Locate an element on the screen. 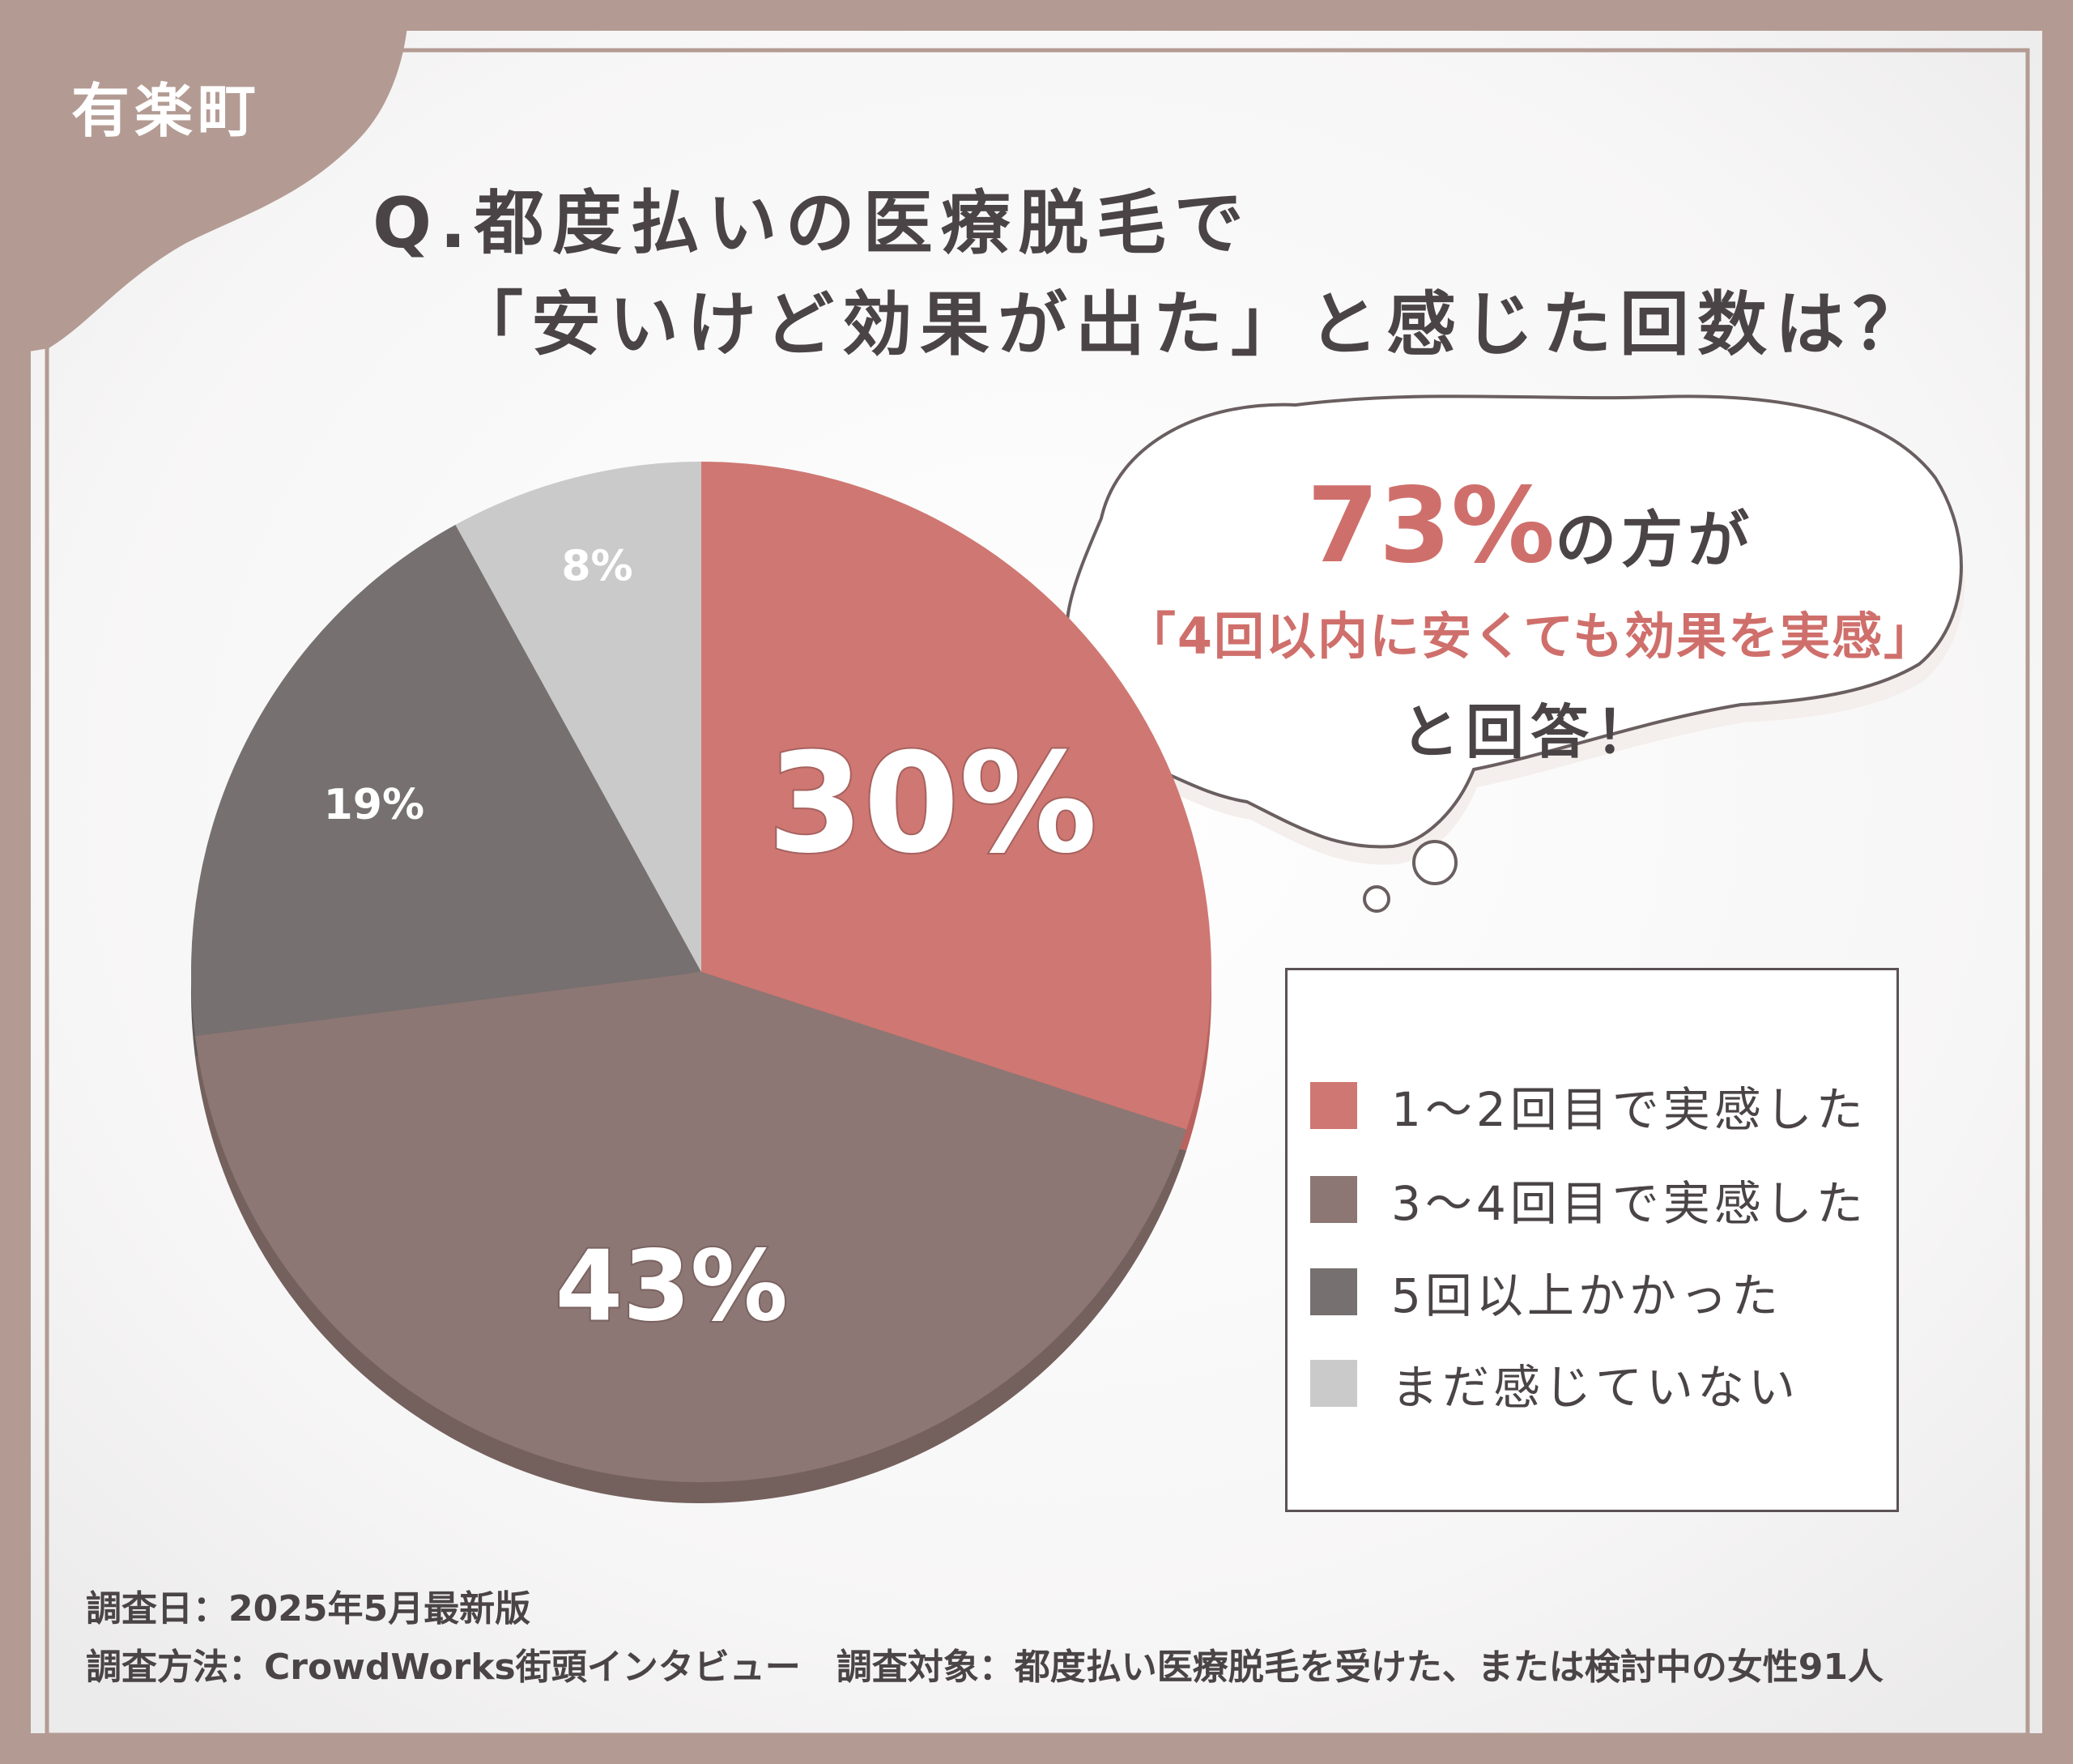 This screenshot has height=1764, width=2073. legend-item: 5回以上かかった is located at coordinates (1546, 1291).